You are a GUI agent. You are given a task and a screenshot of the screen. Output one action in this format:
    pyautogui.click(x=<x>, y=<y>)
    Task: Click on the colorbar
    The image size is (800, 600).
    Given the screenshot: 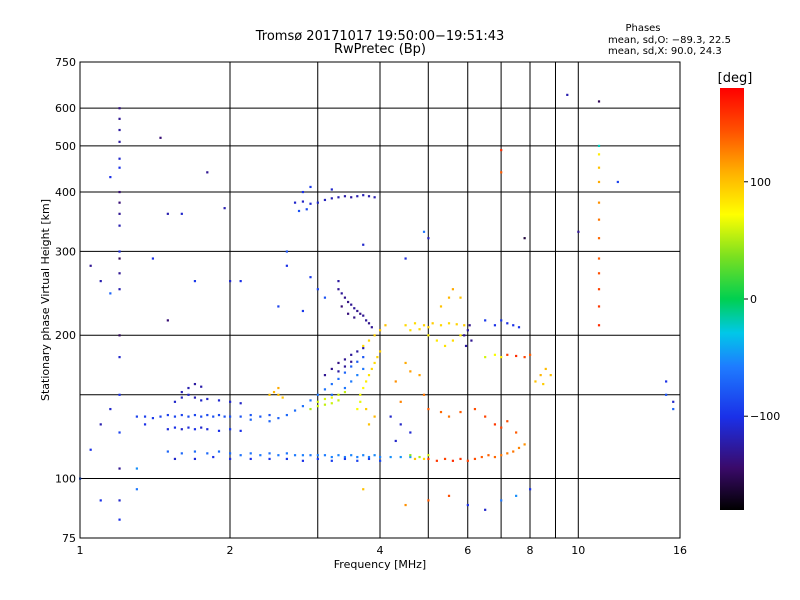 What is the action you would take?
    pyautogui.click(x=732, y=299)
    